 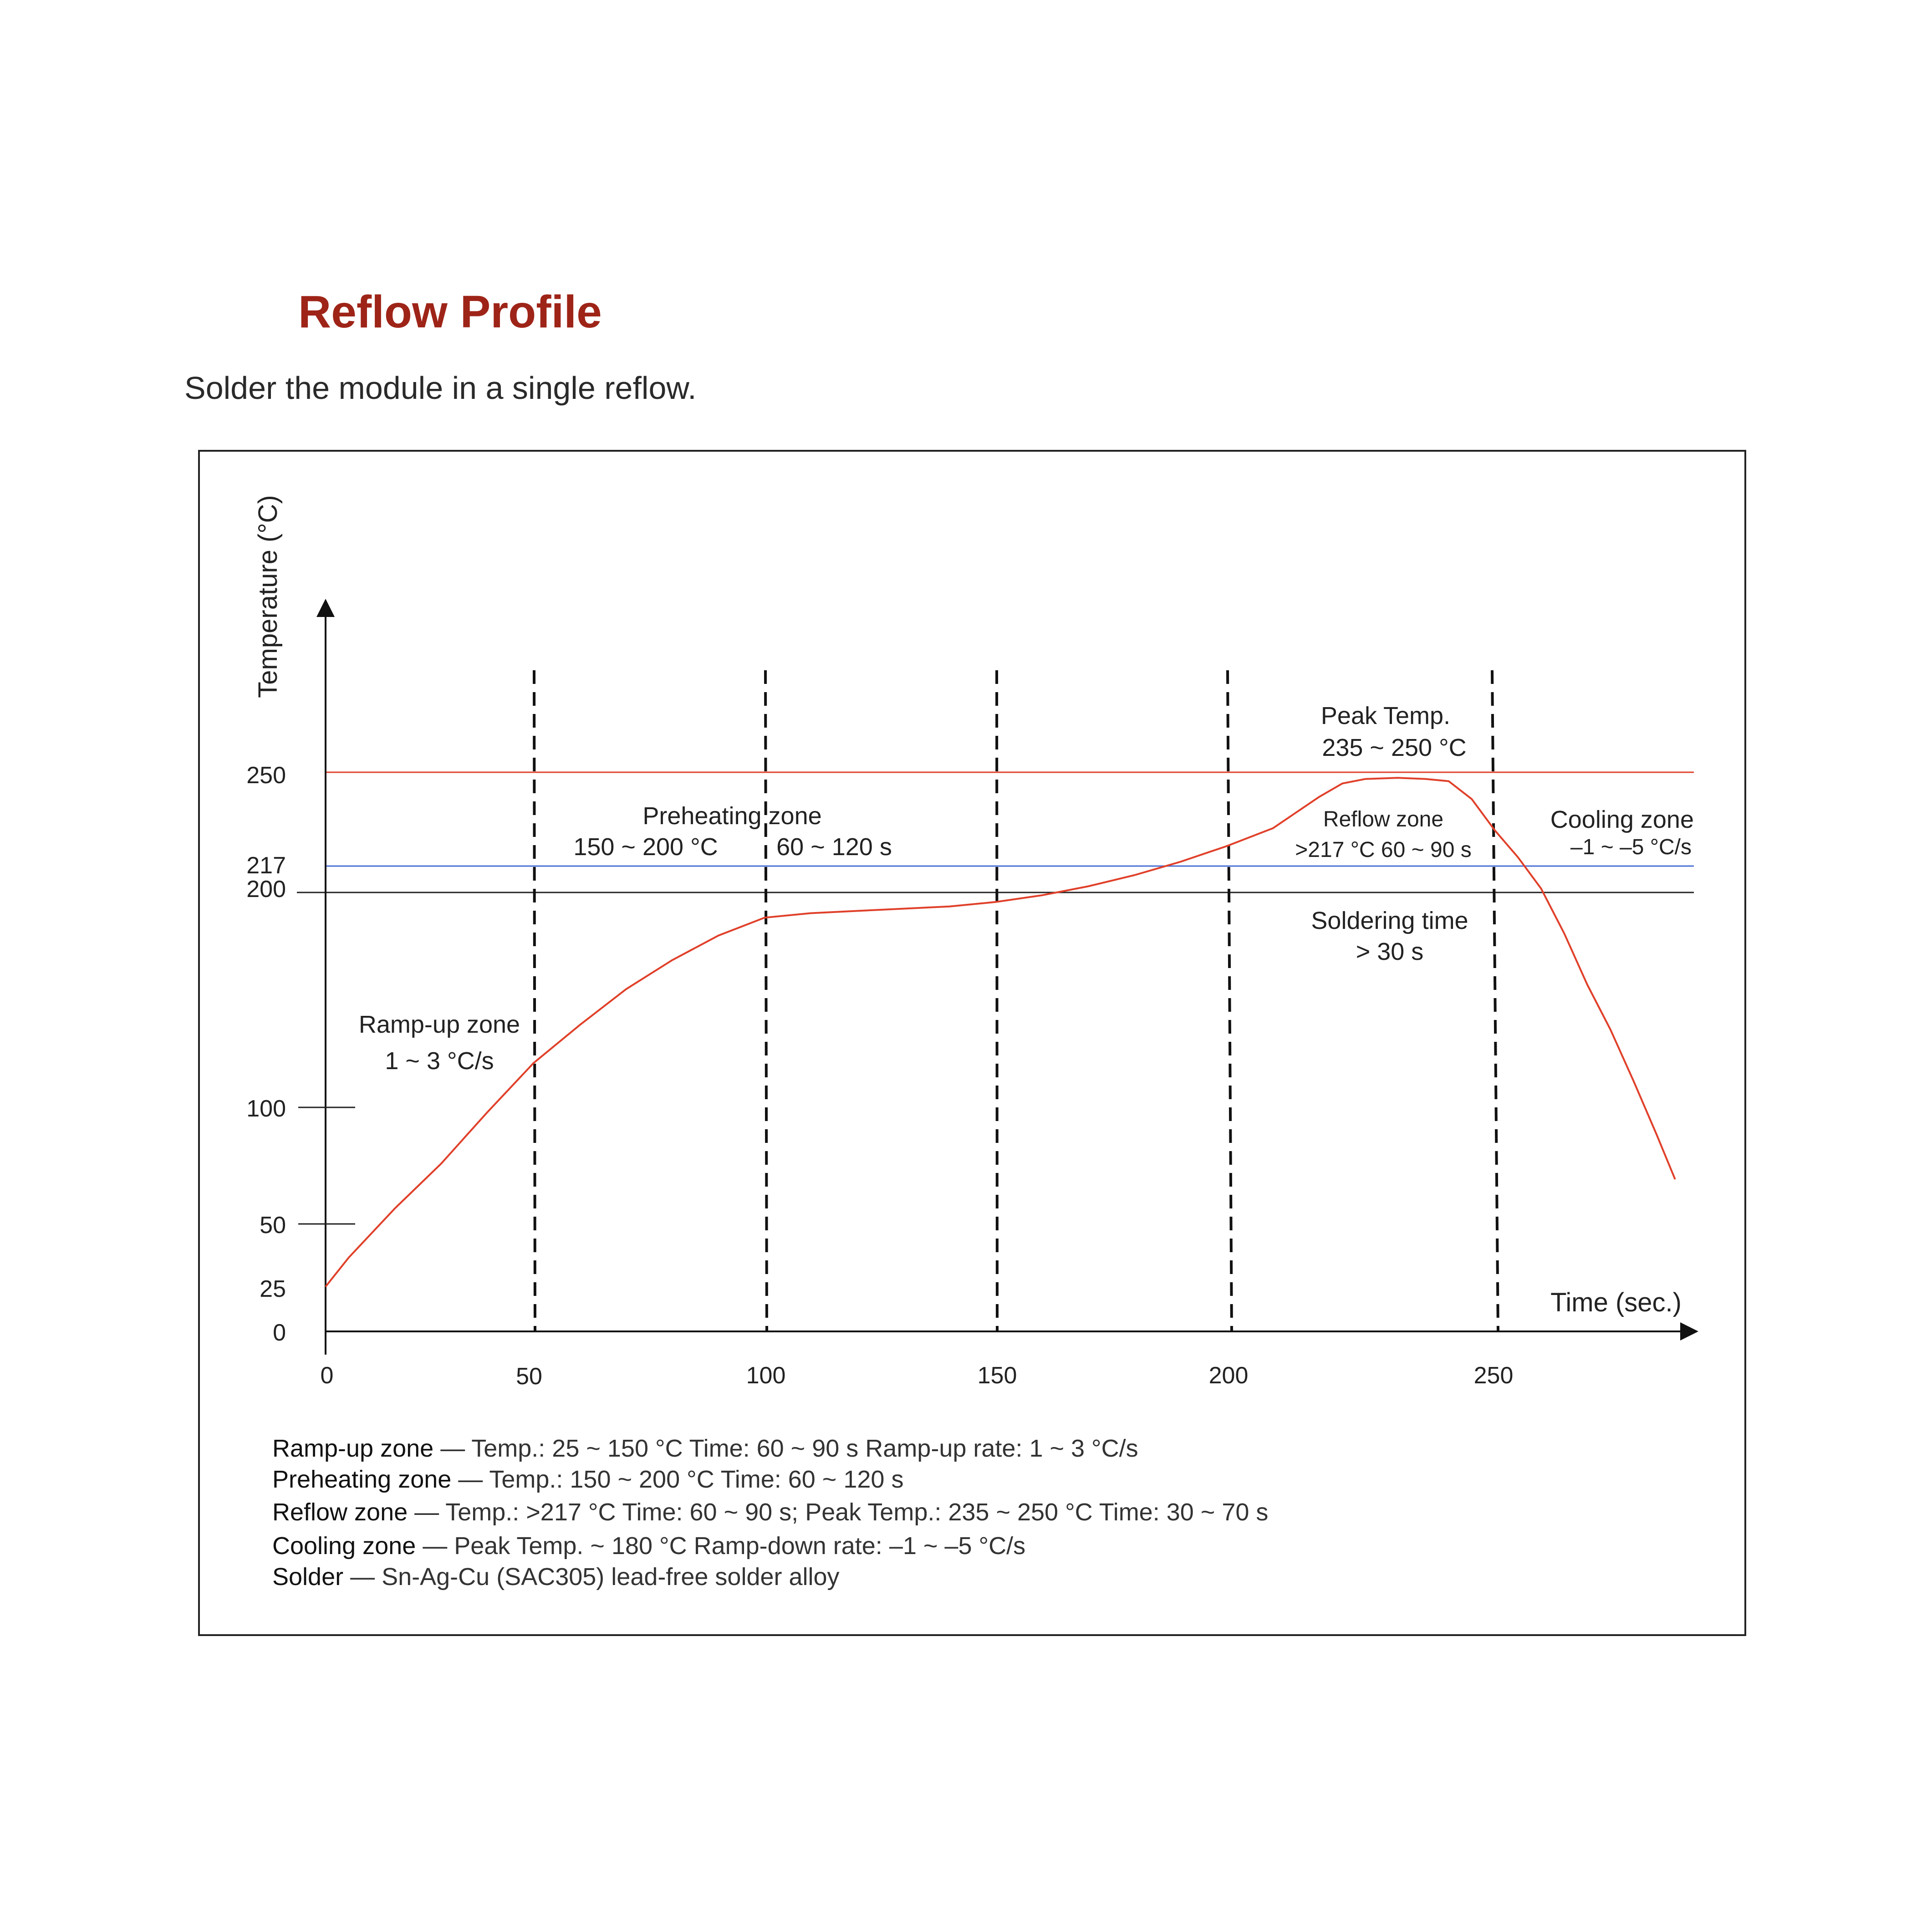 What do you see at coordinates (1385, 715) in the screenshot?
I see `peak-title: Peak Temp.` at bounding box center [1385, 715].